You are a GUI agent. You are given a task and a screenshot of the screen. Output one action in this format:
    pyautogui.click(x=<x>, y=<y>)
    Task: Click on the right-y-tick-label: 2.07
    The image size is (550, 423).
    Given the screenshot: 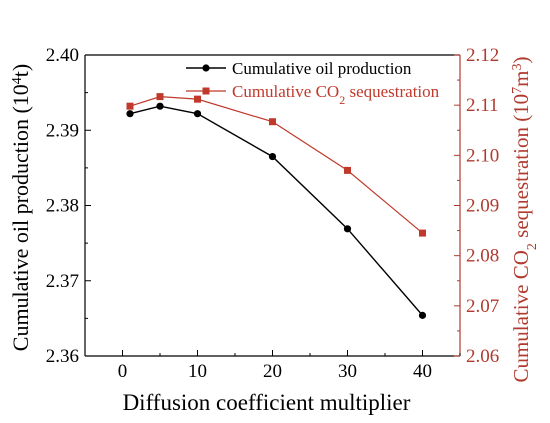 What is the action you would take?
    pyautogui.click(x=482, y=306)
    